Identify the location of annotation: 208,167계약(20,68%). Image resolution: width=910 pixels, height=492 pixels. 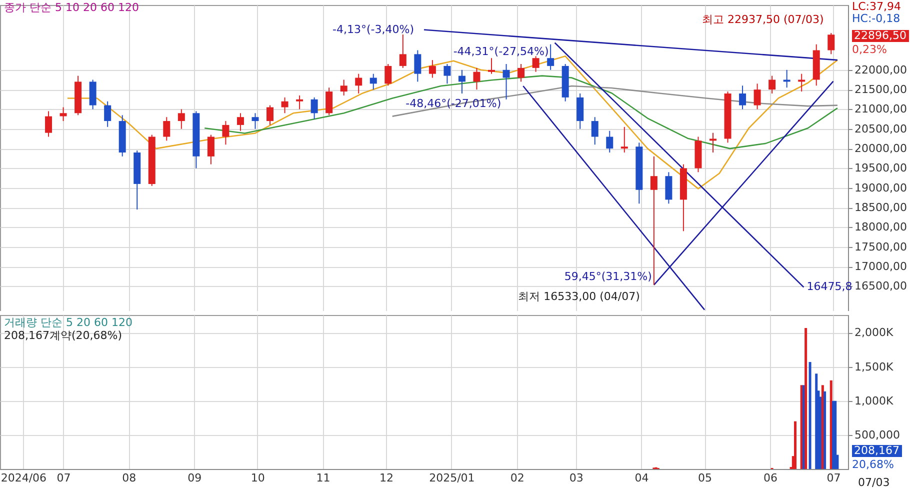
(63, 335).